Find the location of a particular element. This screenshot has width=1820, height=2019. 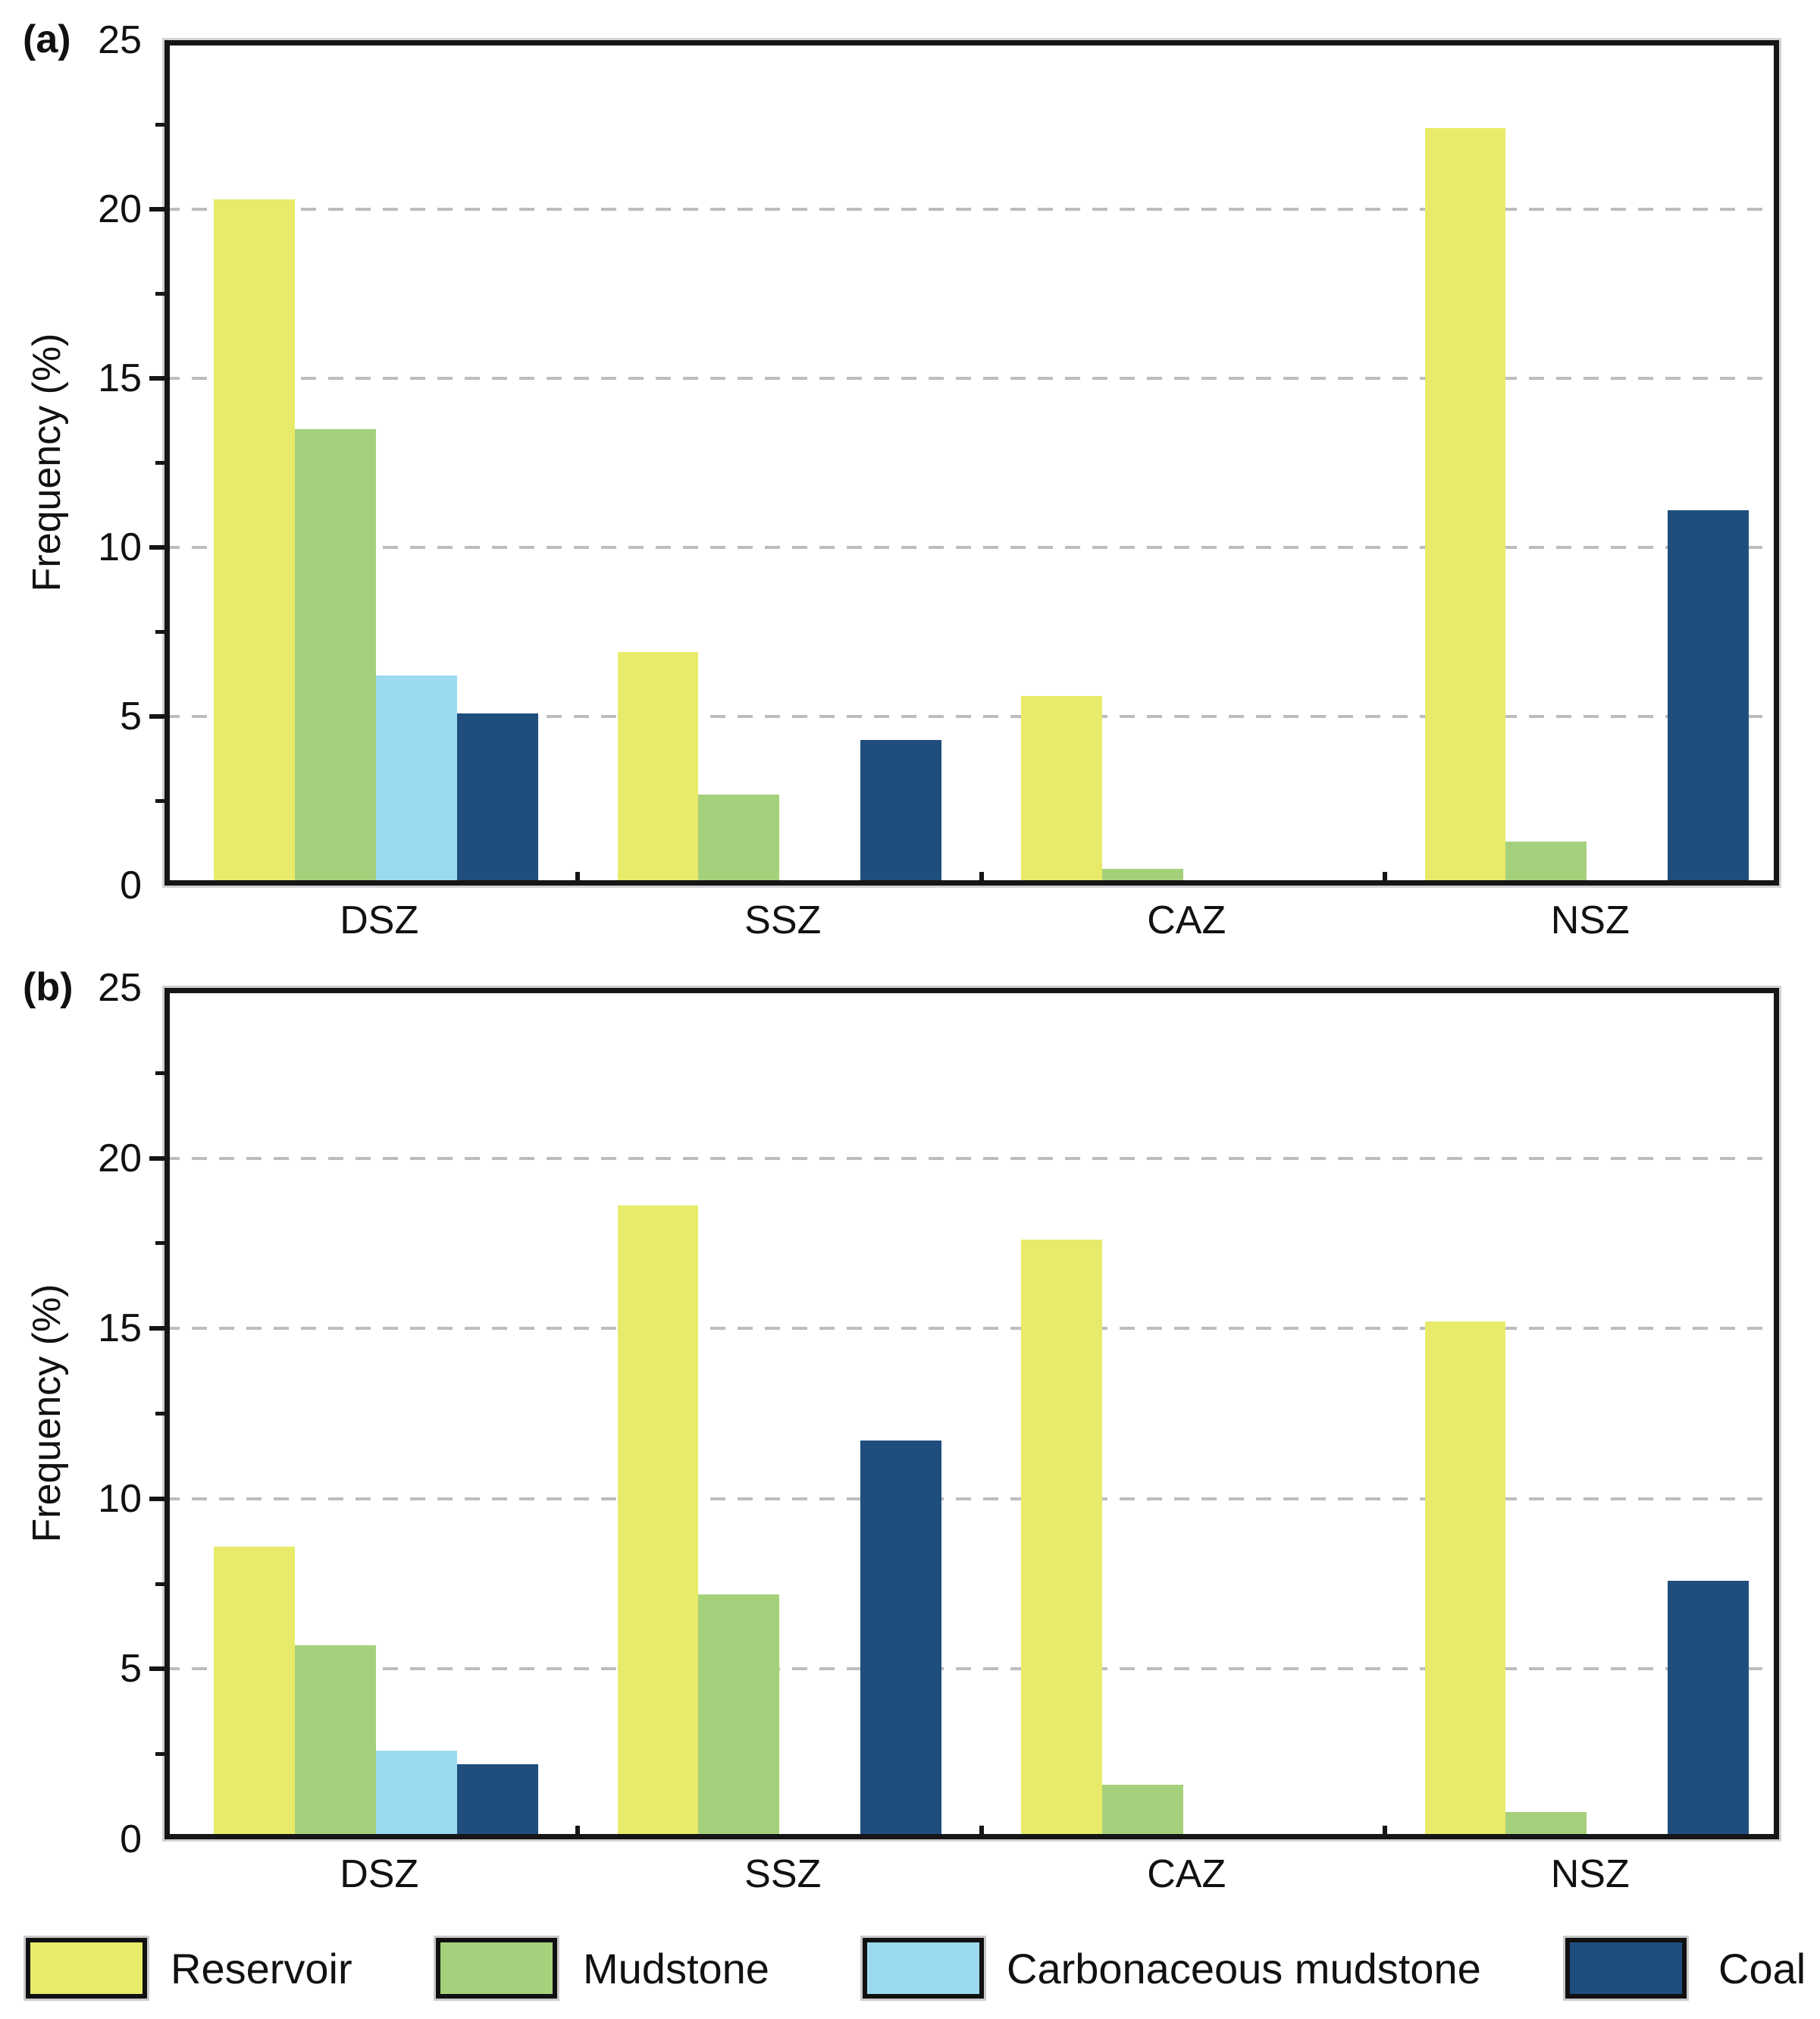

legend-label-carbonaceous-mudstone: Carbonaceous mudstone is located at coordinates (1244, 1968).